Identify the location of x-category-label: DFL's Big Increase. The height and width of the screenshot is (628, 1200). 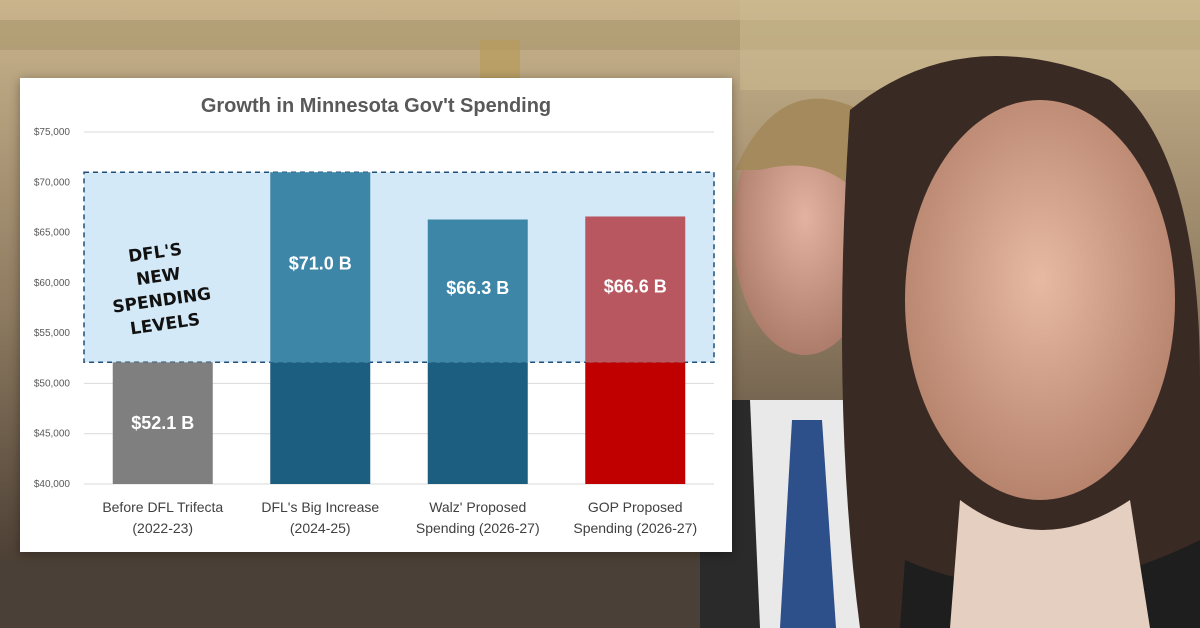
(320, 507).